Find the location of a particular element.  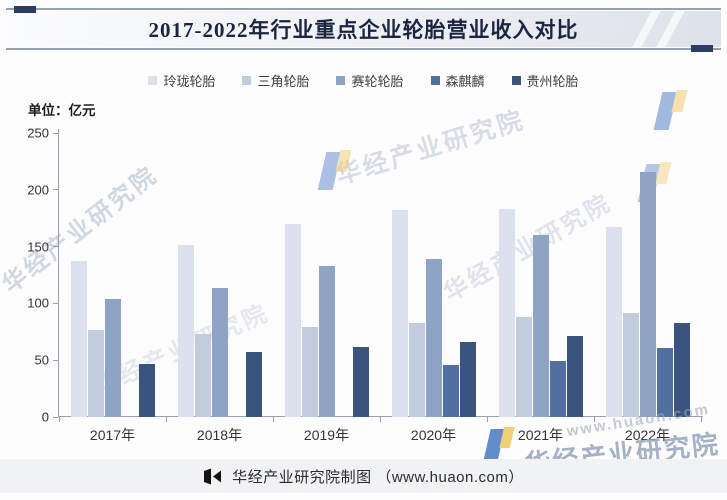

x-axis-line is located at coordinates (380, 416).